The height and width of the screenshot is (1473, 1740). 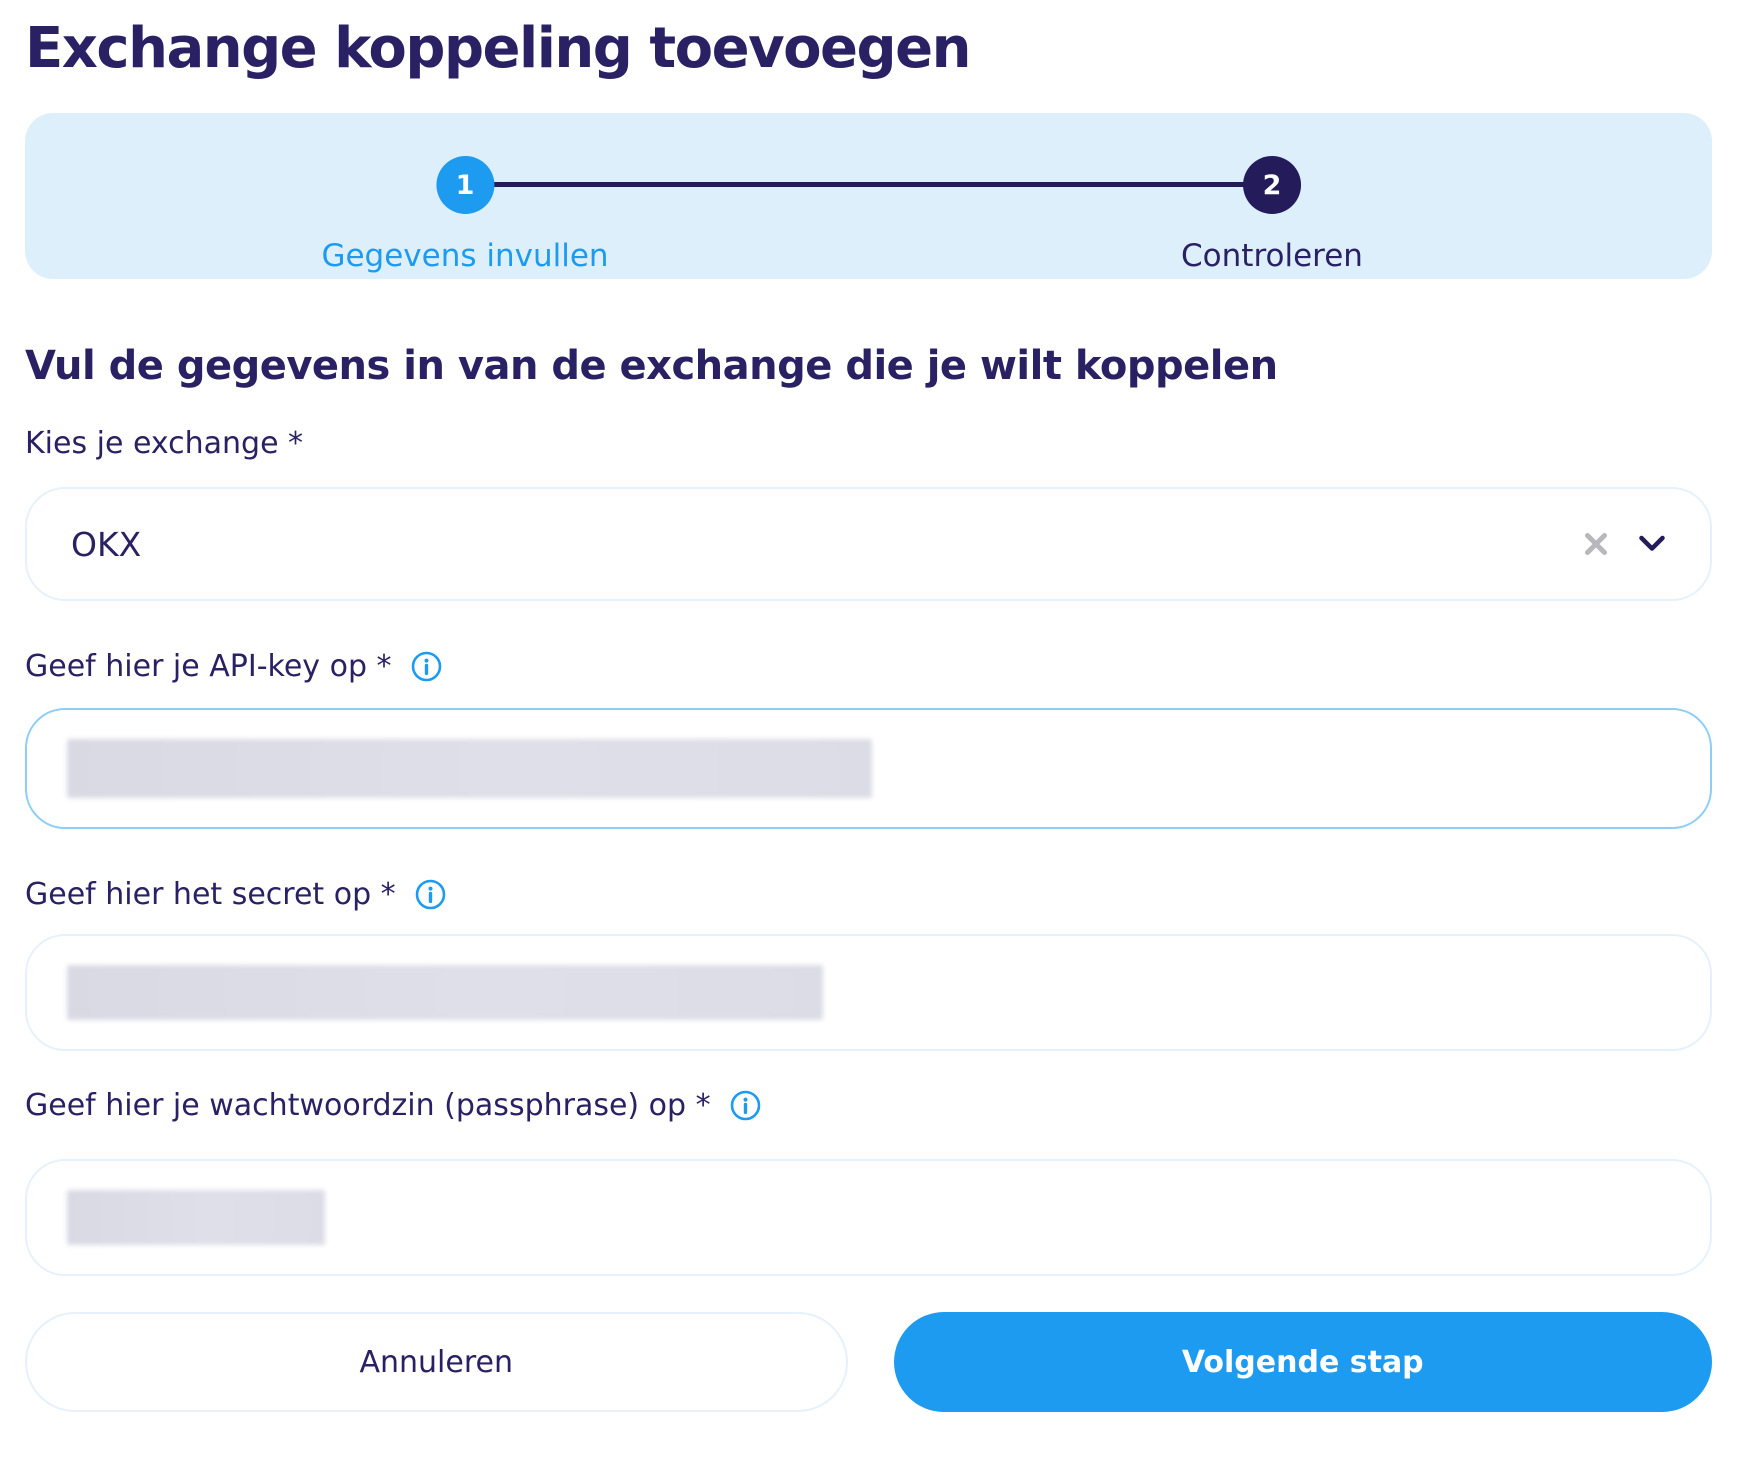 I want to click on api-key-info-icon, so click(x=426, y=666).